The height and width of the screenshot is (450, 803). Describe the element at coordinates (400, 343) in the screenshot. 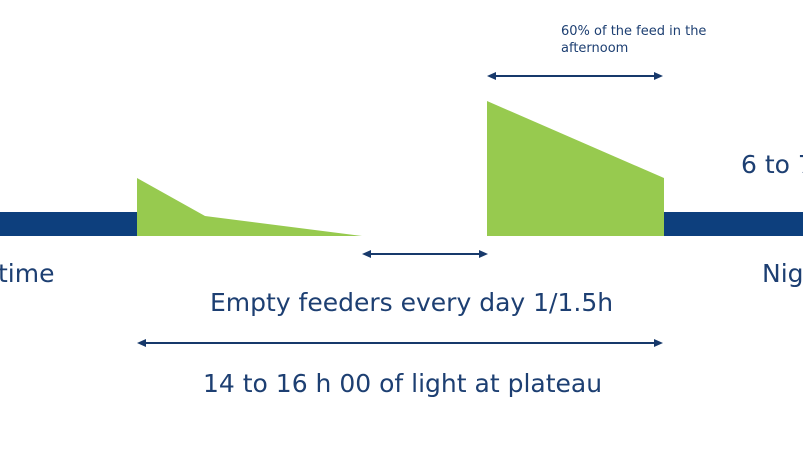

I see `light-plateau-arrow` at that location.